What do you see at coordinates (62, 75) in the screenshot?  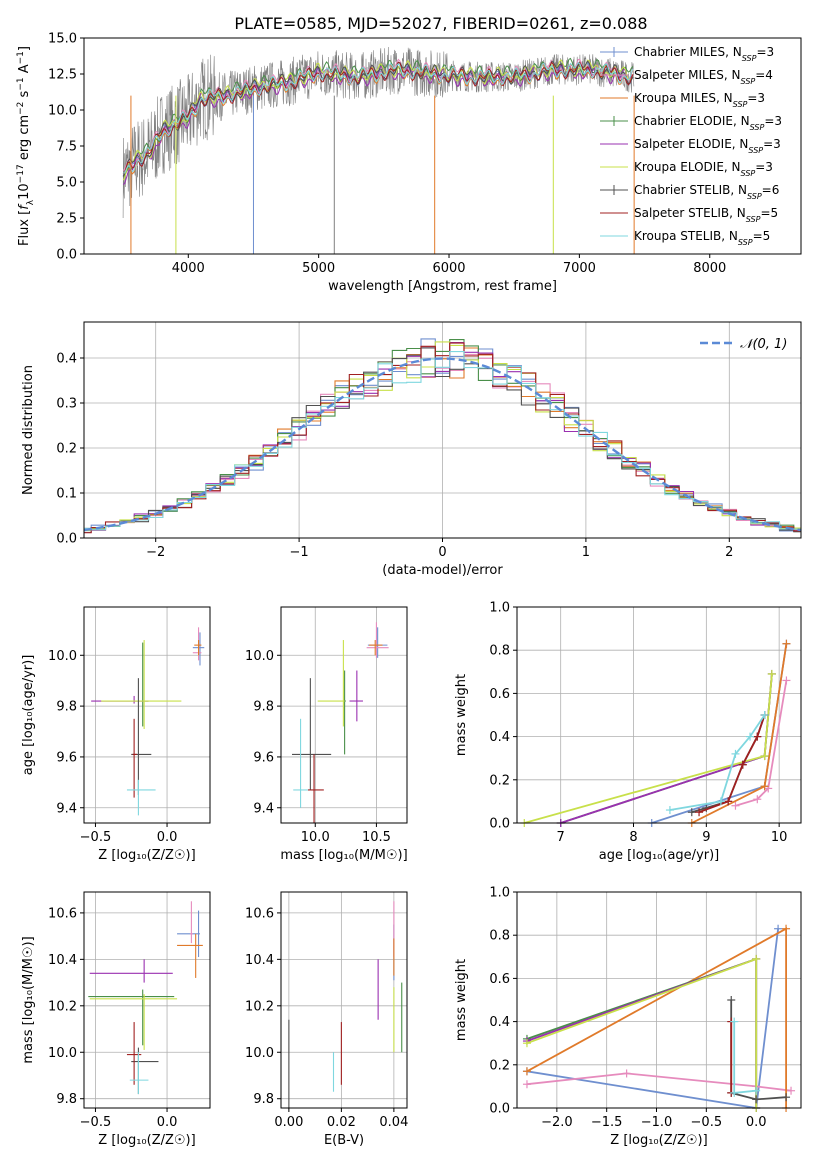 I see `y-tick-label: 12.5` at bounding box center [62, 75].